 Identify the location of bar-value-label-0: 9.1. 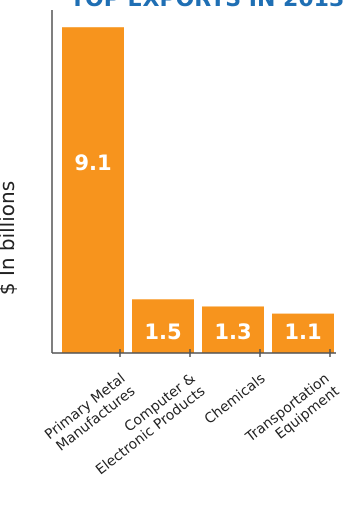
(92, 163).